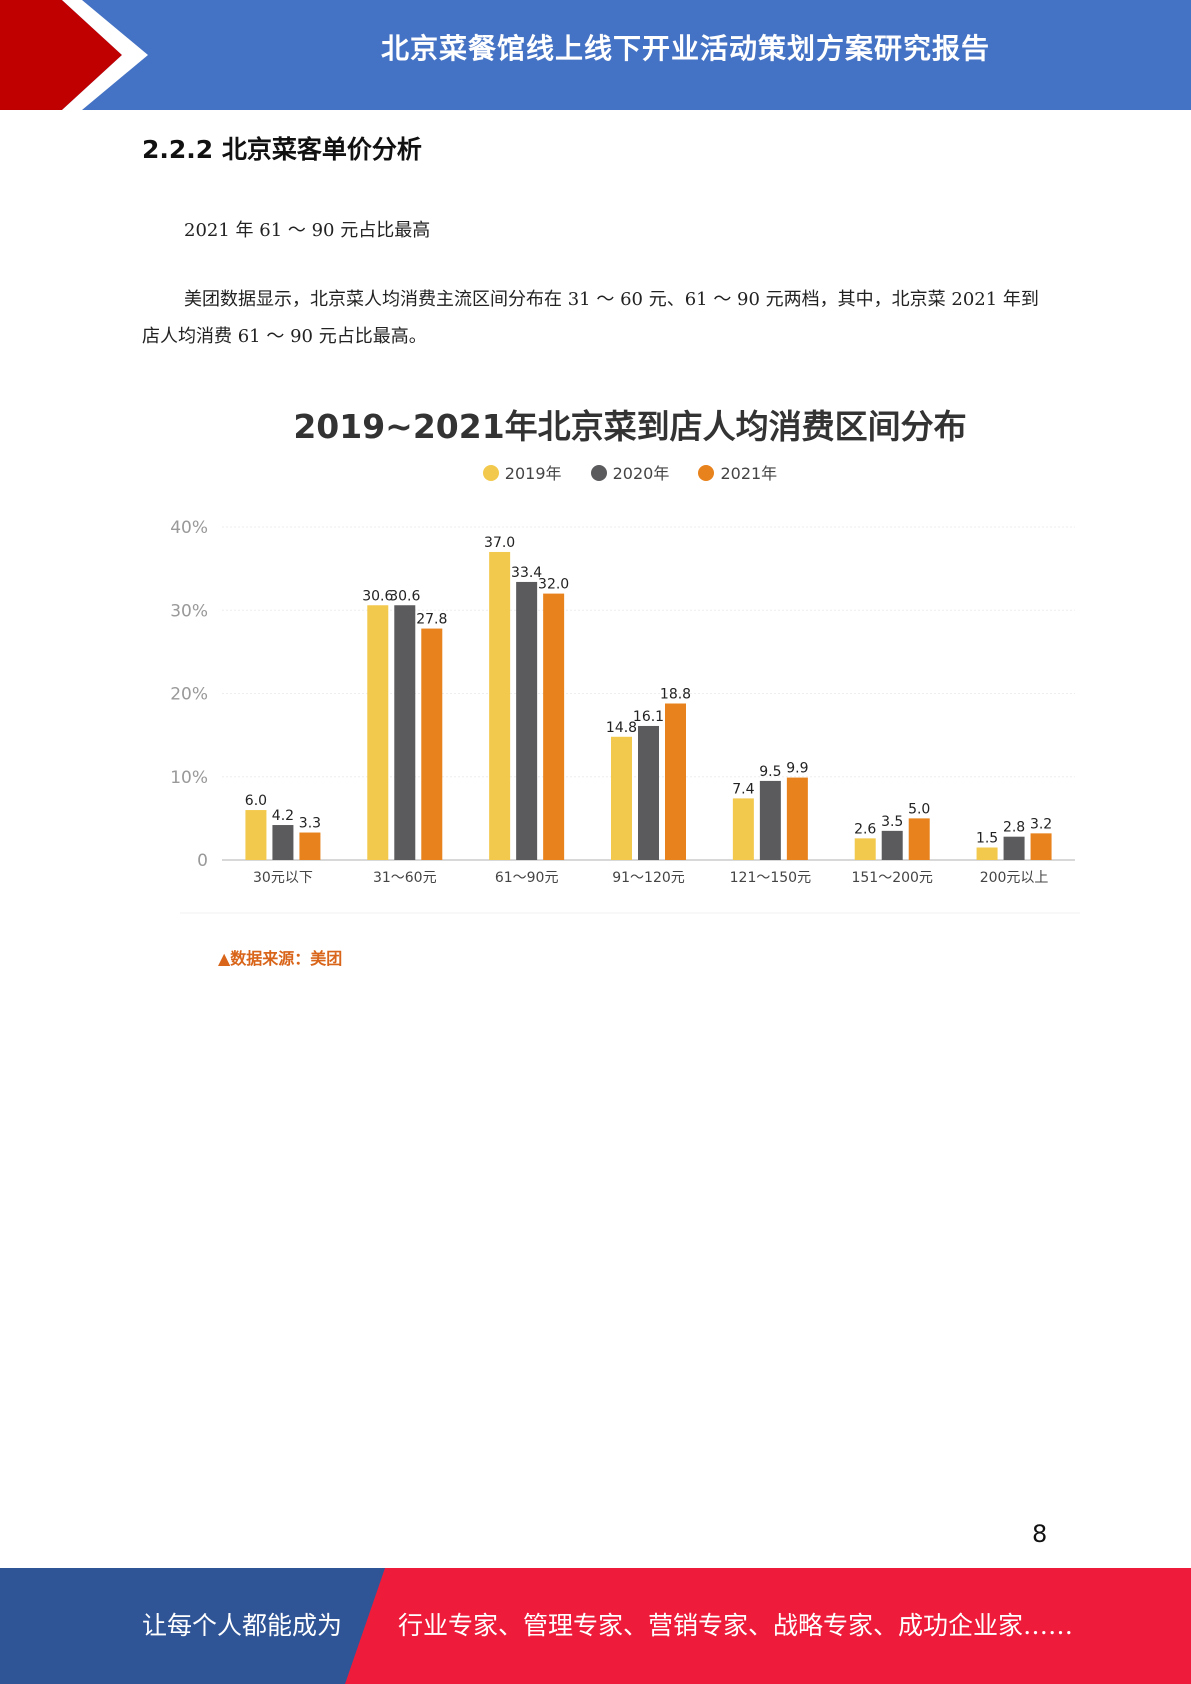 The width and height of the screenshot is (1191, 1684). I want to click on y-tick-label: 20%, so click(189, 695).